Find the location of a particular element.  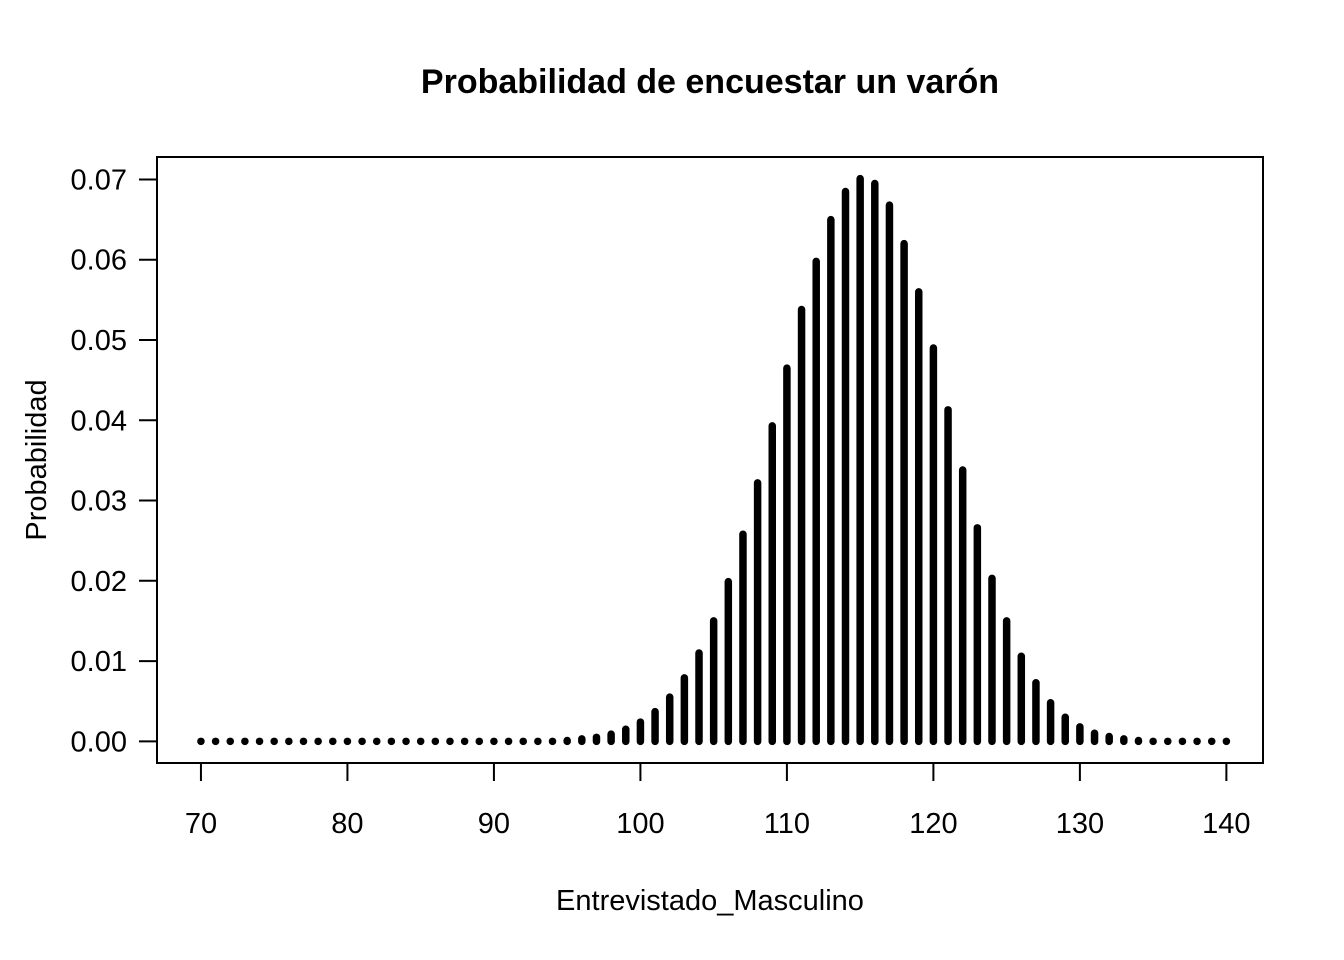

x-tick-label: 90 is located at coordinates (494, 824).